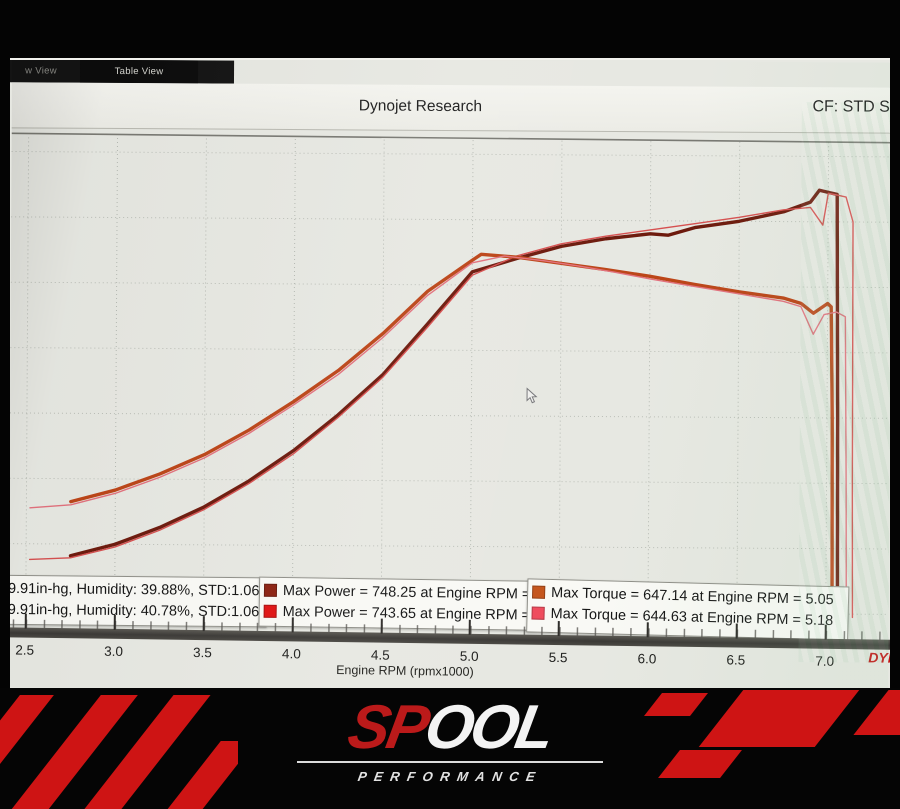  I want to click on legend-row: Max Power = 743.65 at Engine RPM = 7.00, so click(412, 613).